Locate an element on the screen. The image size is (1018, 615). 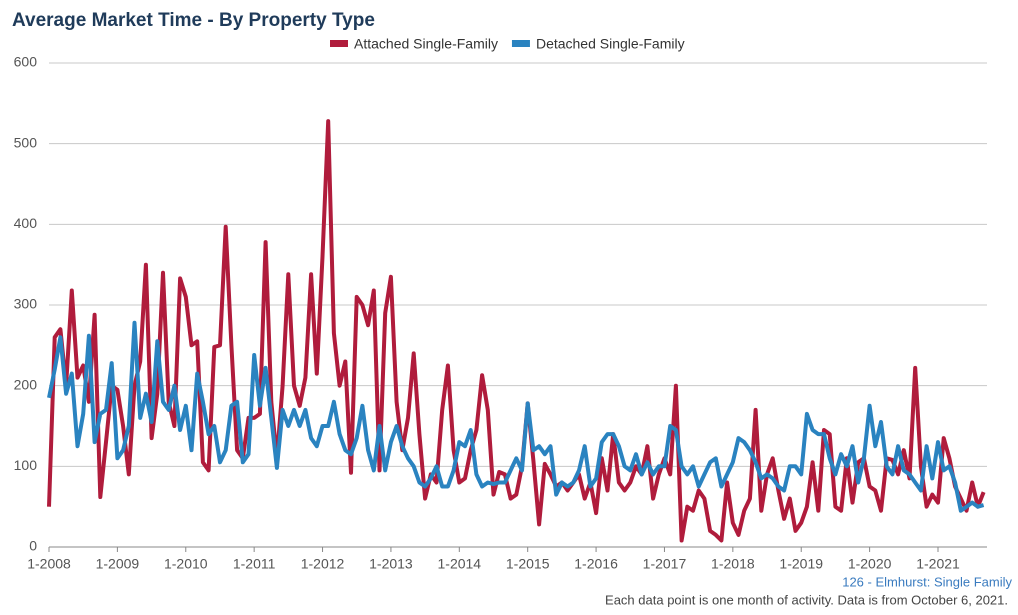
y-tick-label: 500 is located at coordinates (26, 142).